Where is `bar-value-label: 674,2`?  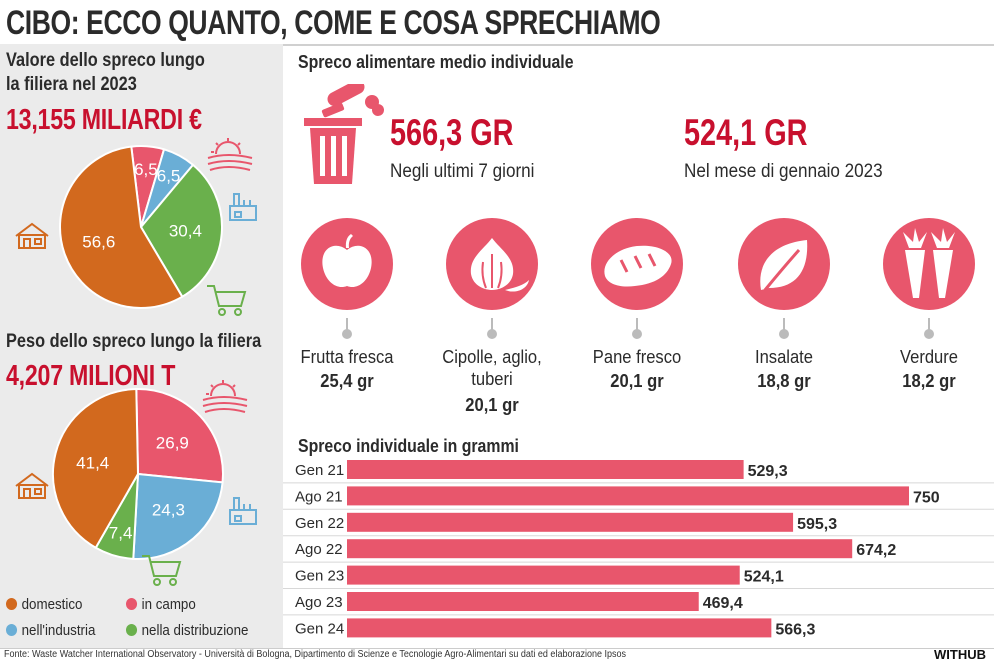
bar-value-label: 674,2 is located at coordinates (876, 550).